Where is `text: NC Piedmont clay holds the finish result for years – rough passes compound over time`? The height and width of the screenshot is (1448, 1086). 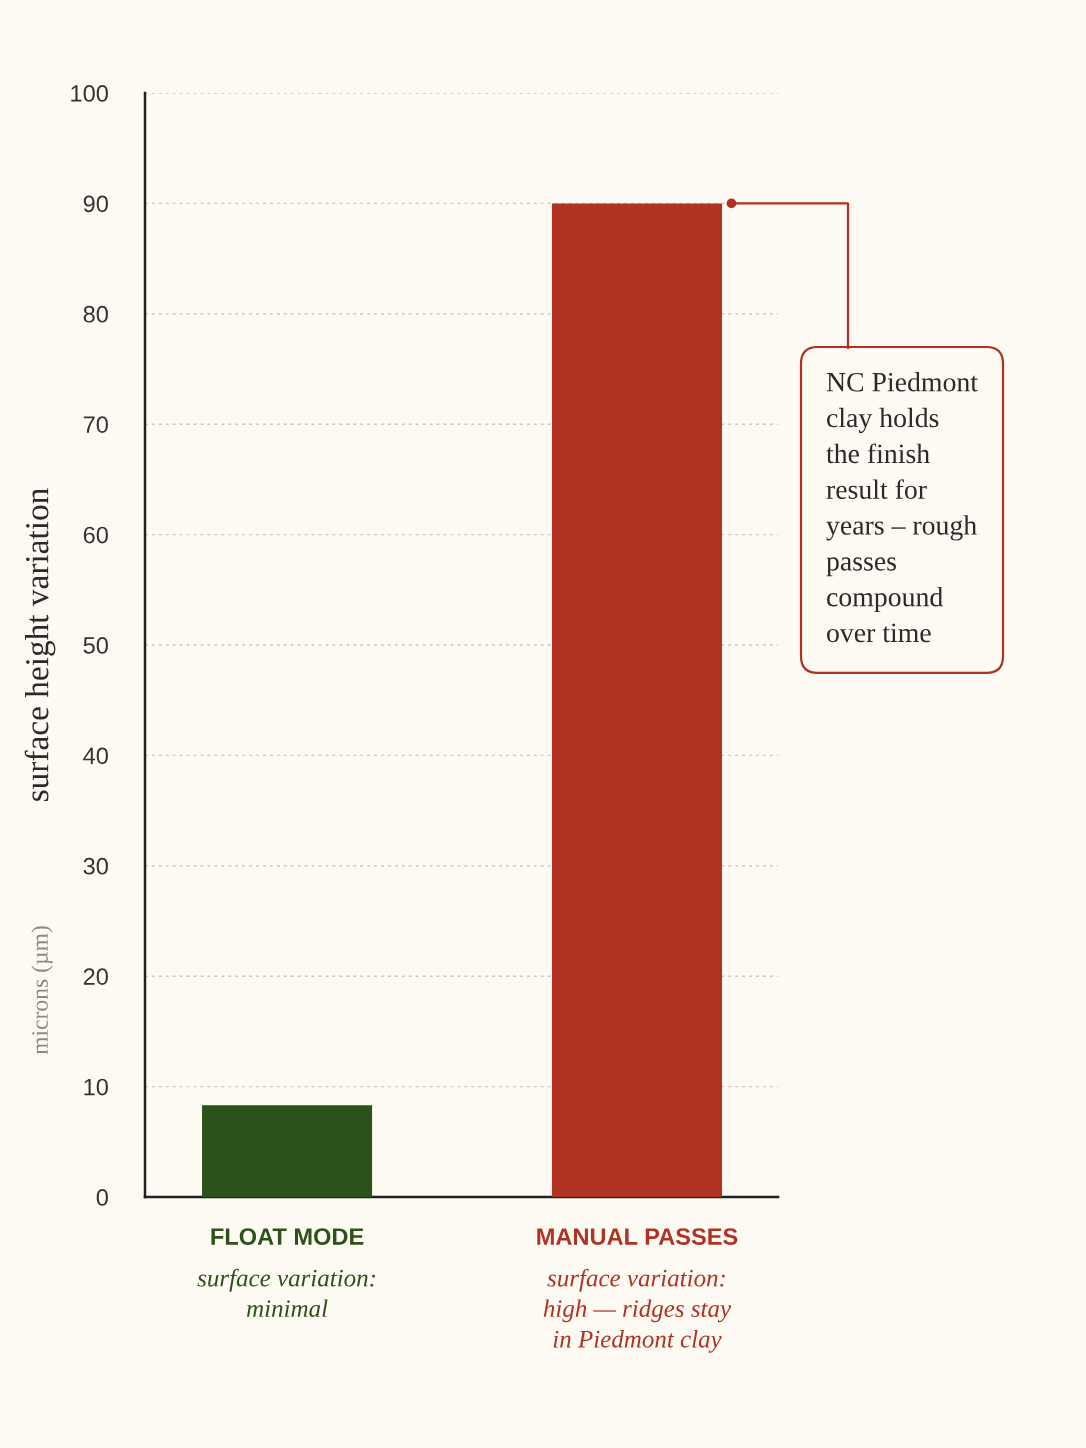
text: NC Piedmont clay holds the finish result for years – rough passes compound over time is located at coordinates (902, 507).